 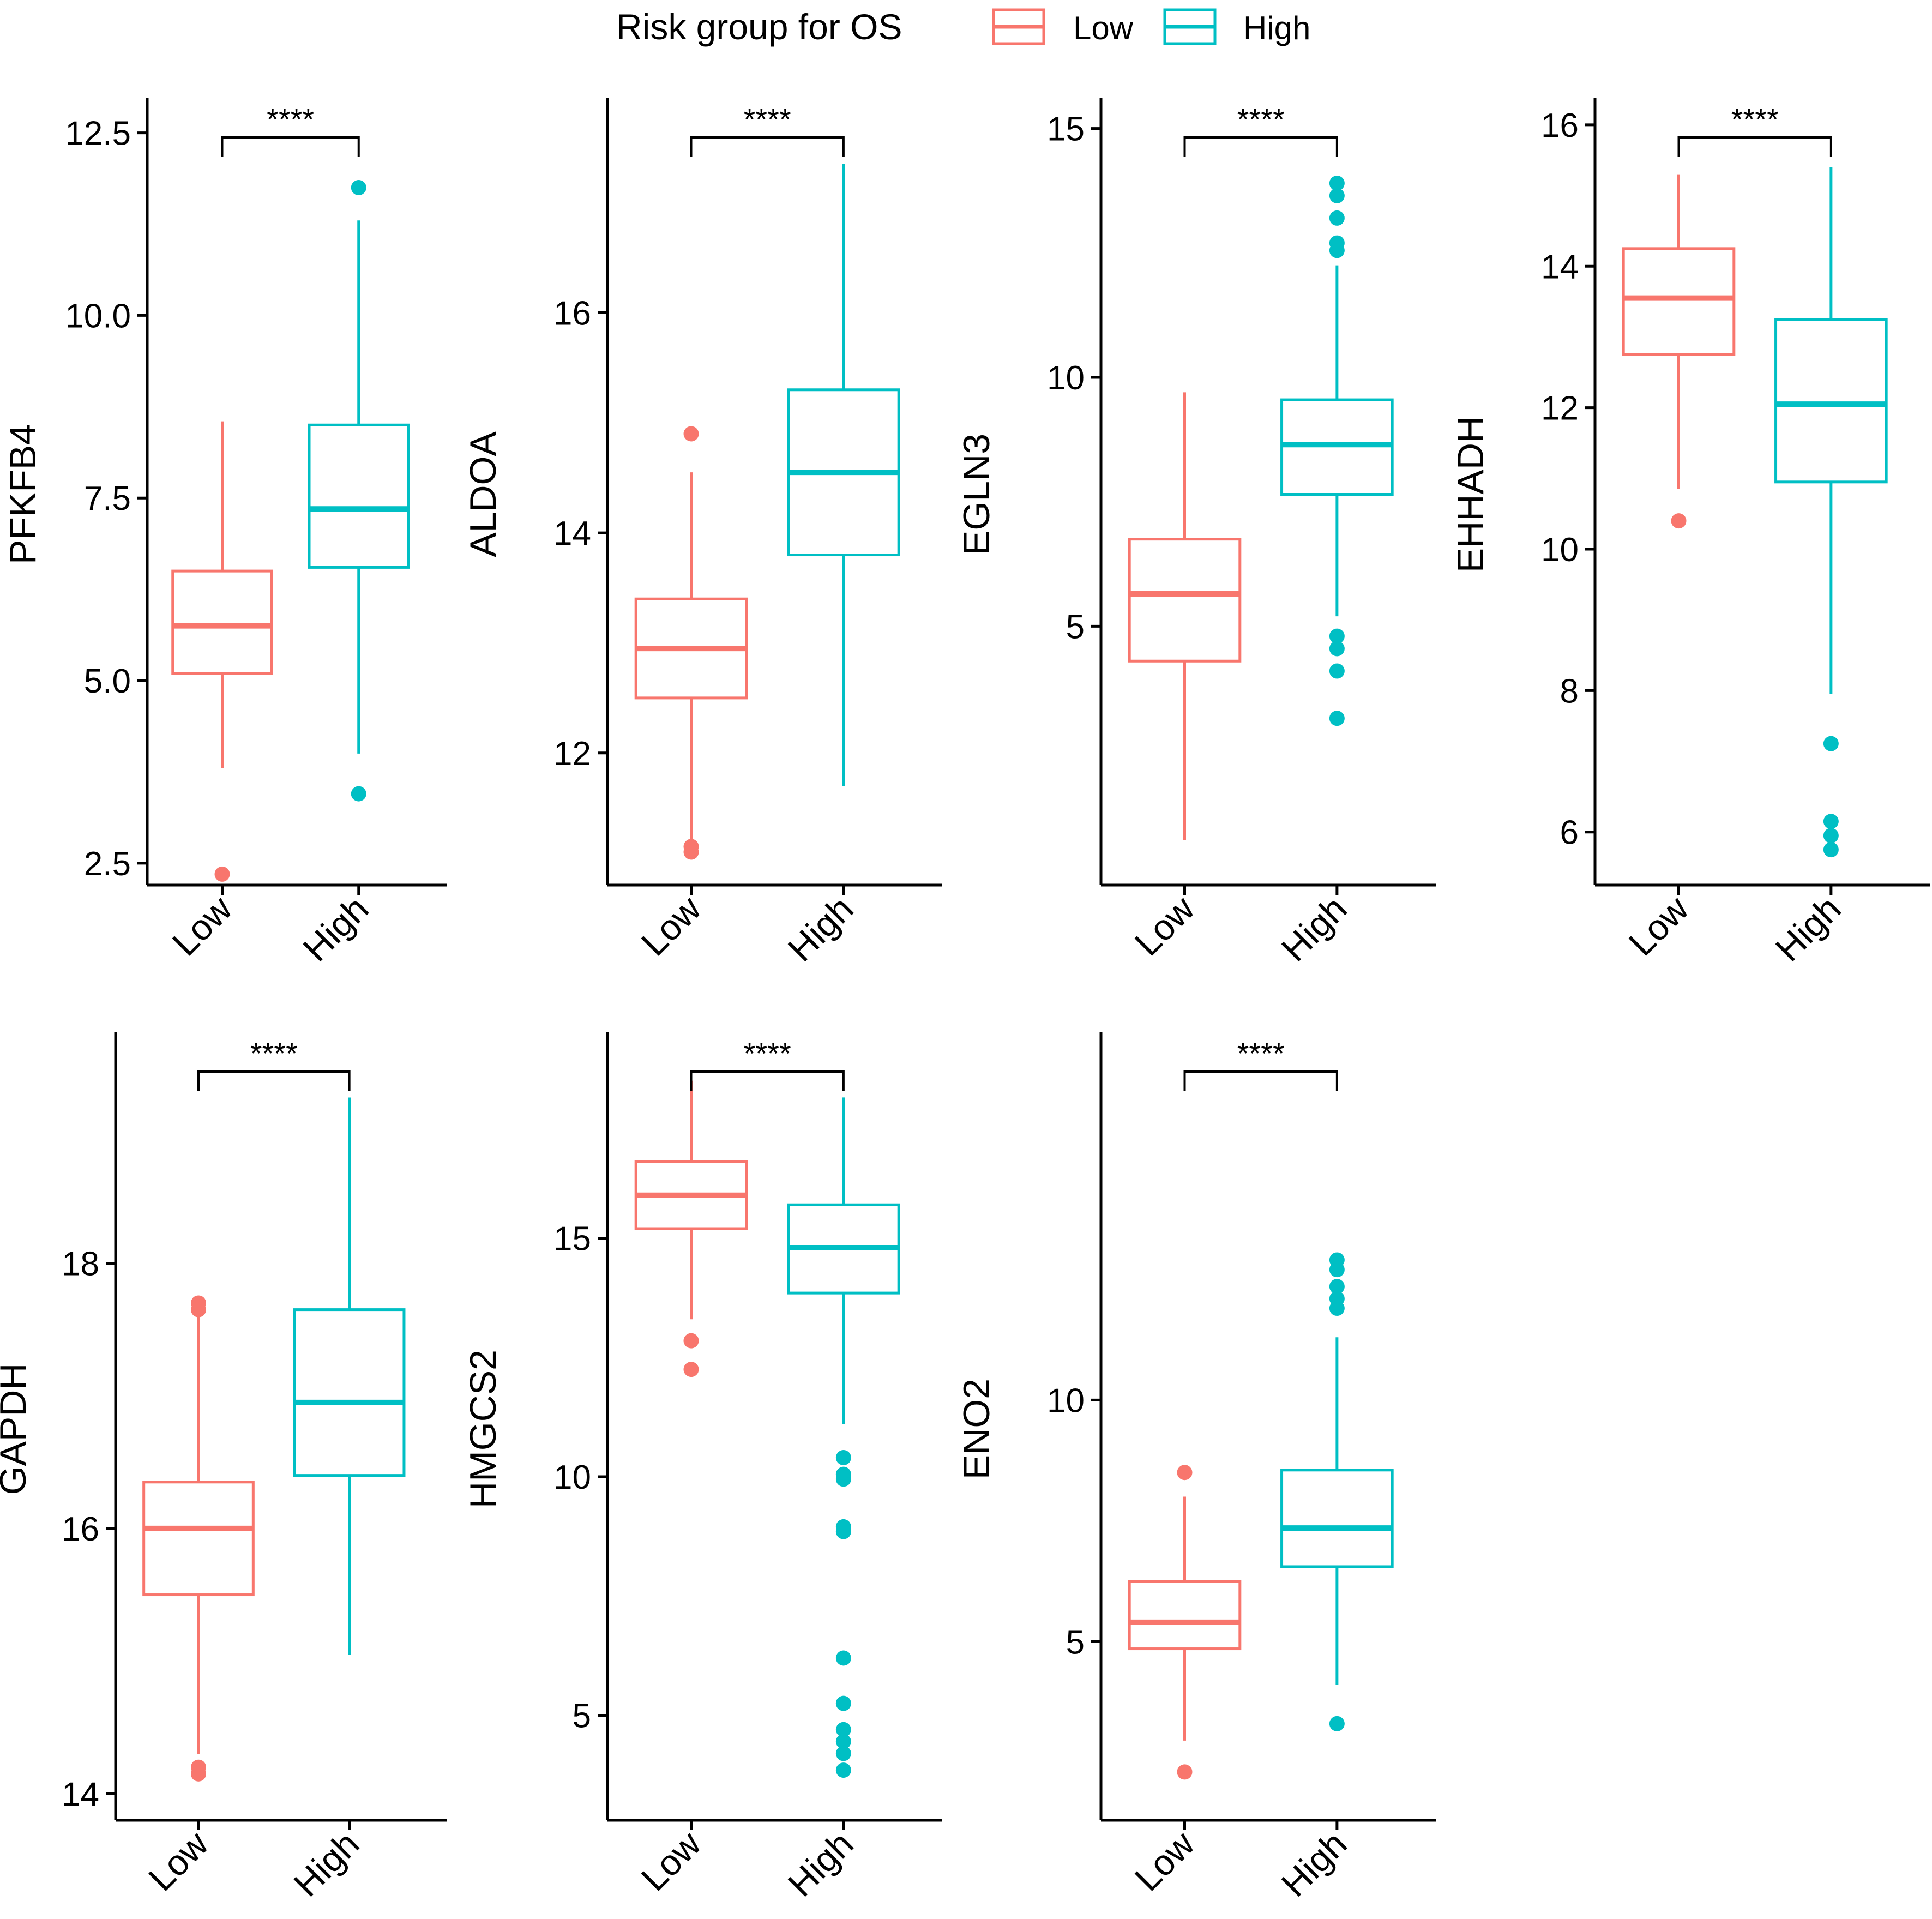 I want to click on panel-eno2: 5 10 ENO2 Low High ****, so click(x=1196, y=1468).